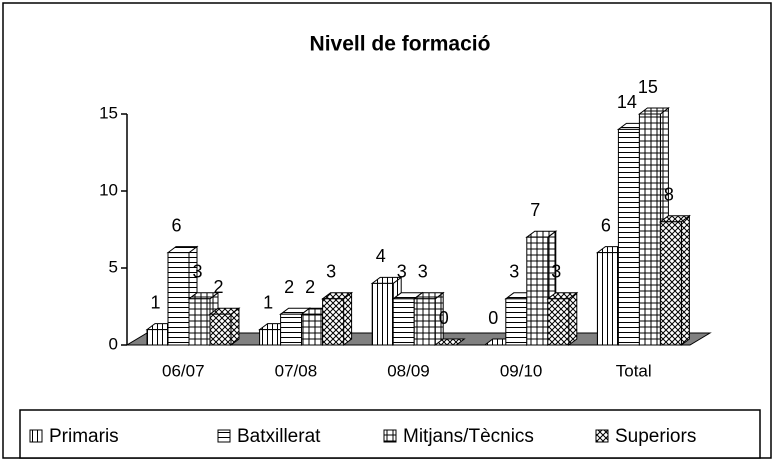 The width and height of the screenshot is (775, 462). What do you see at coordinates (296, 370) in the screenshot?
I see `x-tick-label: 07/08` at bounding box center [296, 370].